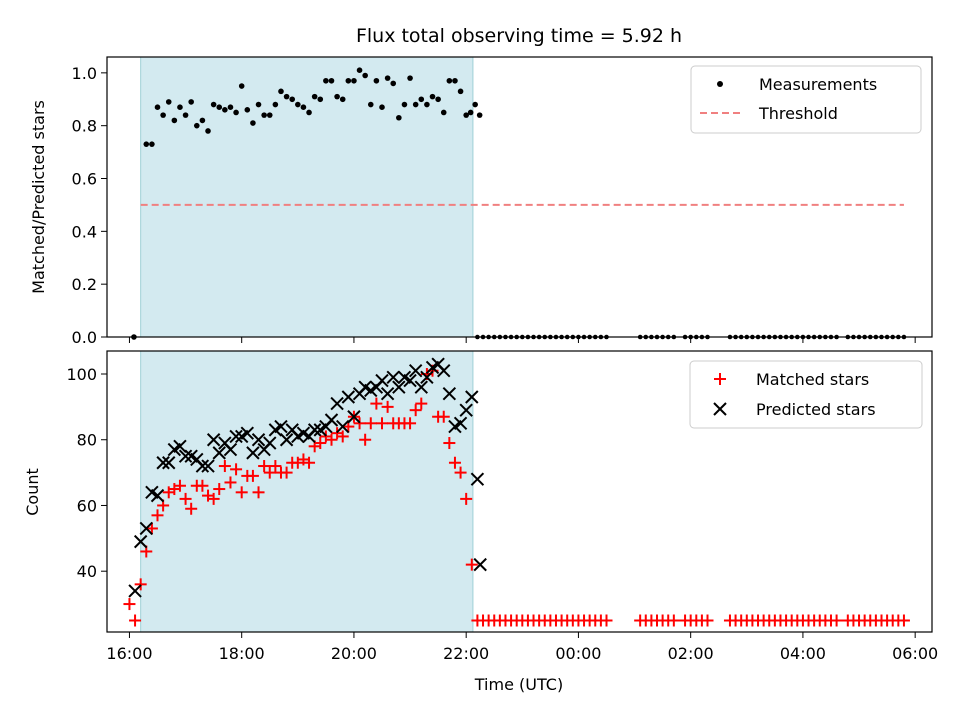 Image resolution: width=960 pixels, height=720 pixels. What do you see at coordinates (84, 231) in the screenshot?
I see `top-y-tick-label: 0.4` at bounding box center [84, 231].